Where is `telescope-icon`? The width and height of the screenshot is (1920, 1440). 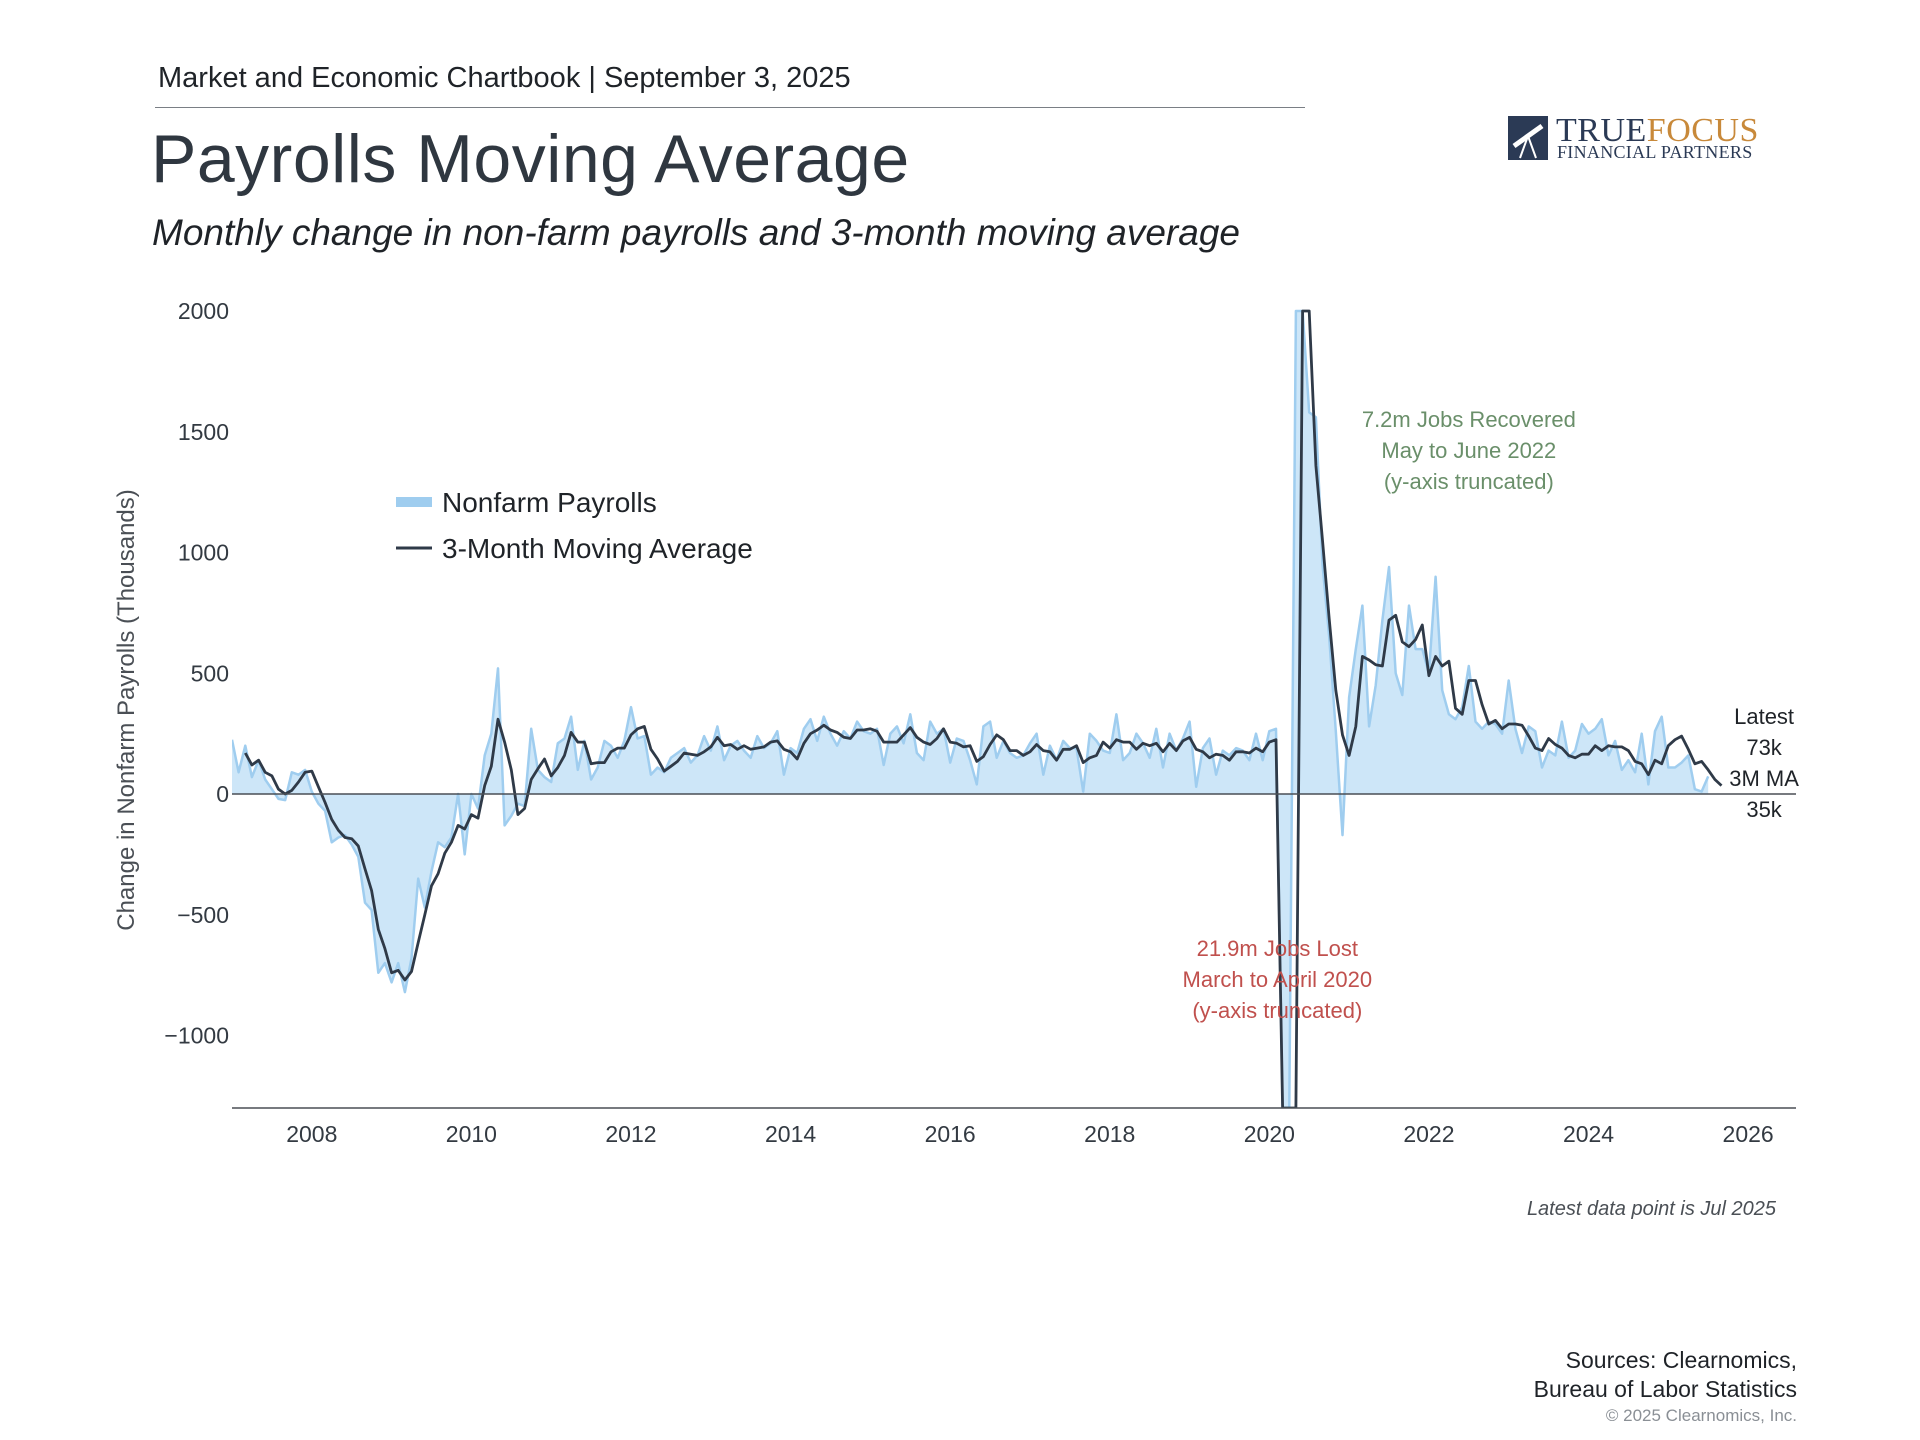 telescope-icon is located at coordinates (1528, 138).